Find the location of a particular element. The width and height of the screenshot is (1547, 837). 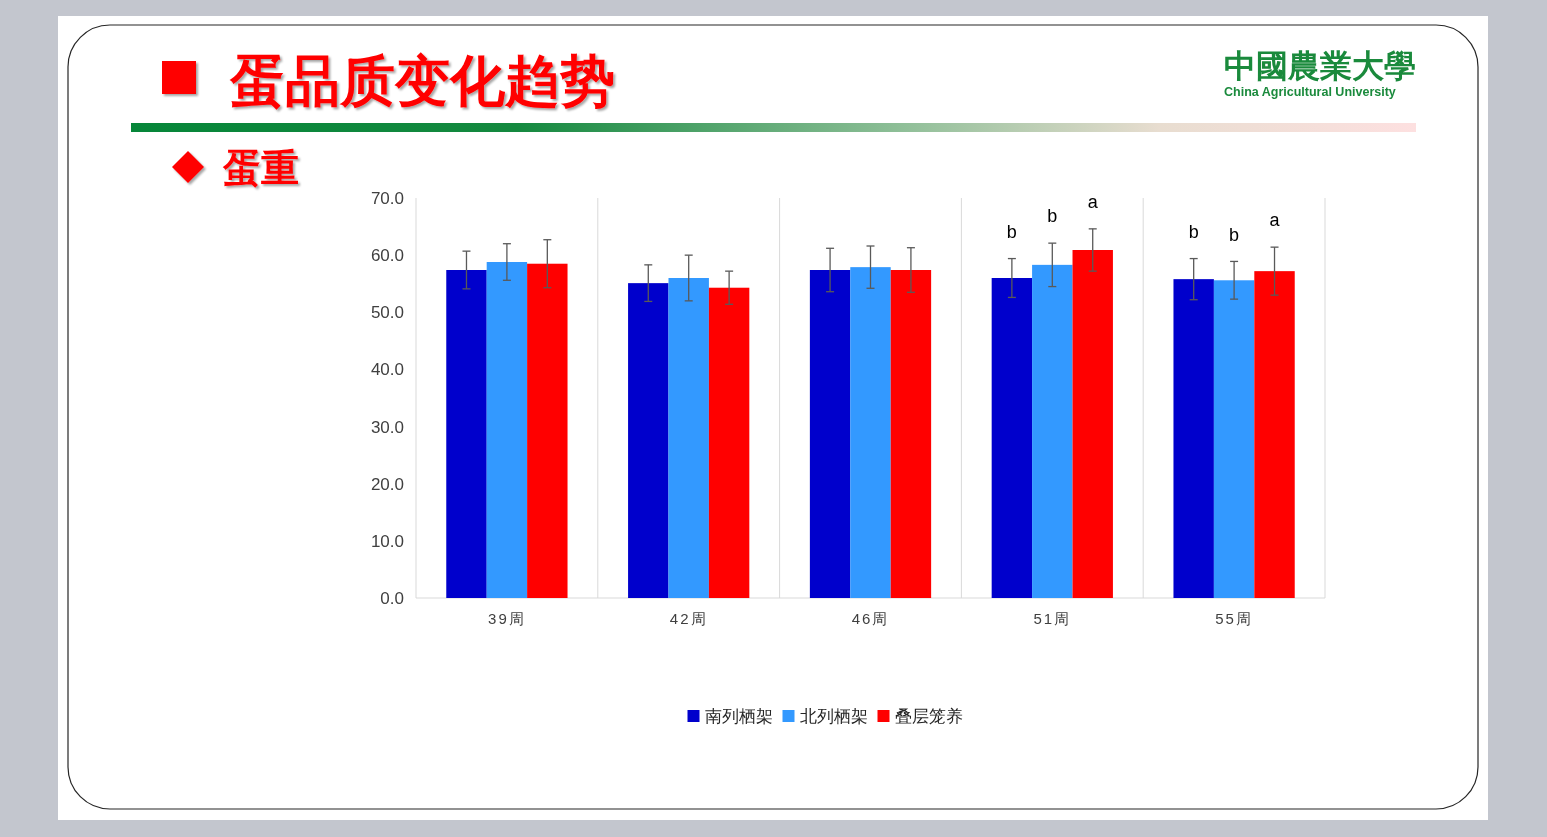

y-tick-label: 60.0 is located at coordinates (387, 256).